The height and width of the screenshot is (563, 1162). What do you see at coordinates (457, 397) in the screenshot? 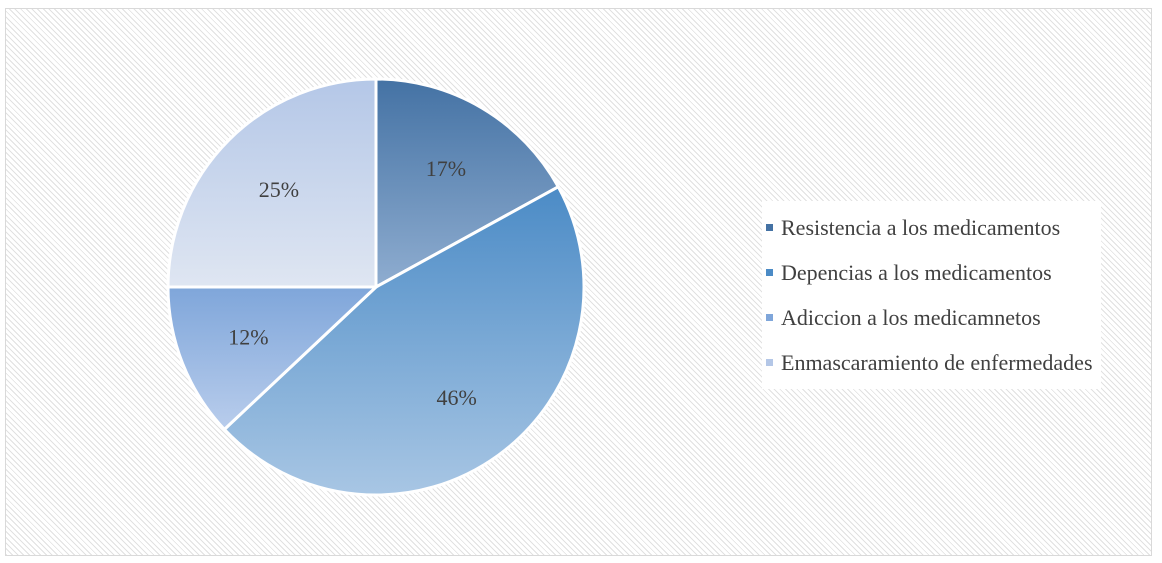
I see `data-label-dependencias: 46%` at bounding box center [457, 397].